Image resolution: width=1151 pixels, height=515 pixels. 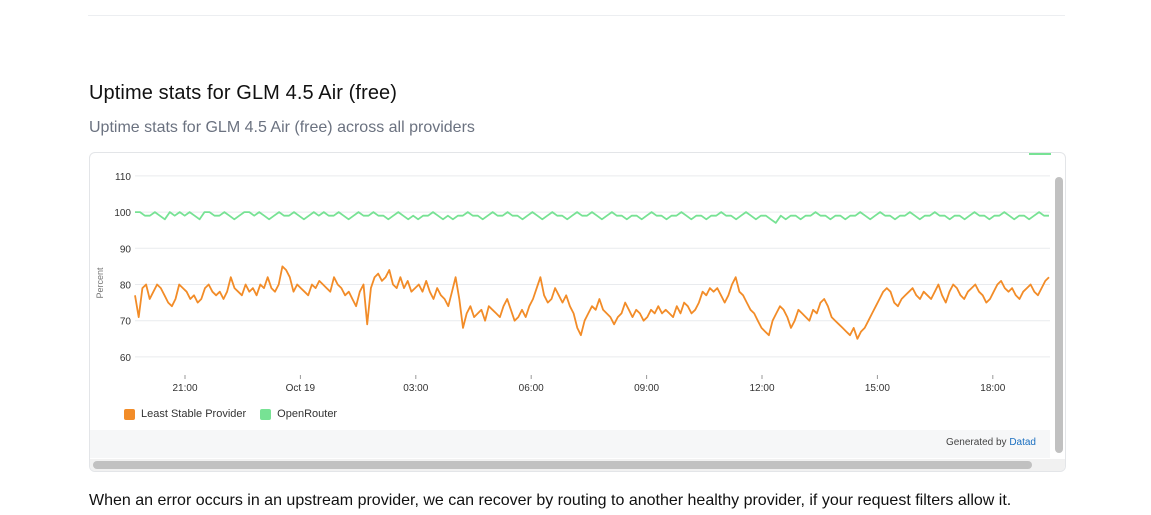 I want to click on series-line-openrouter, so click(x=592, y=217).